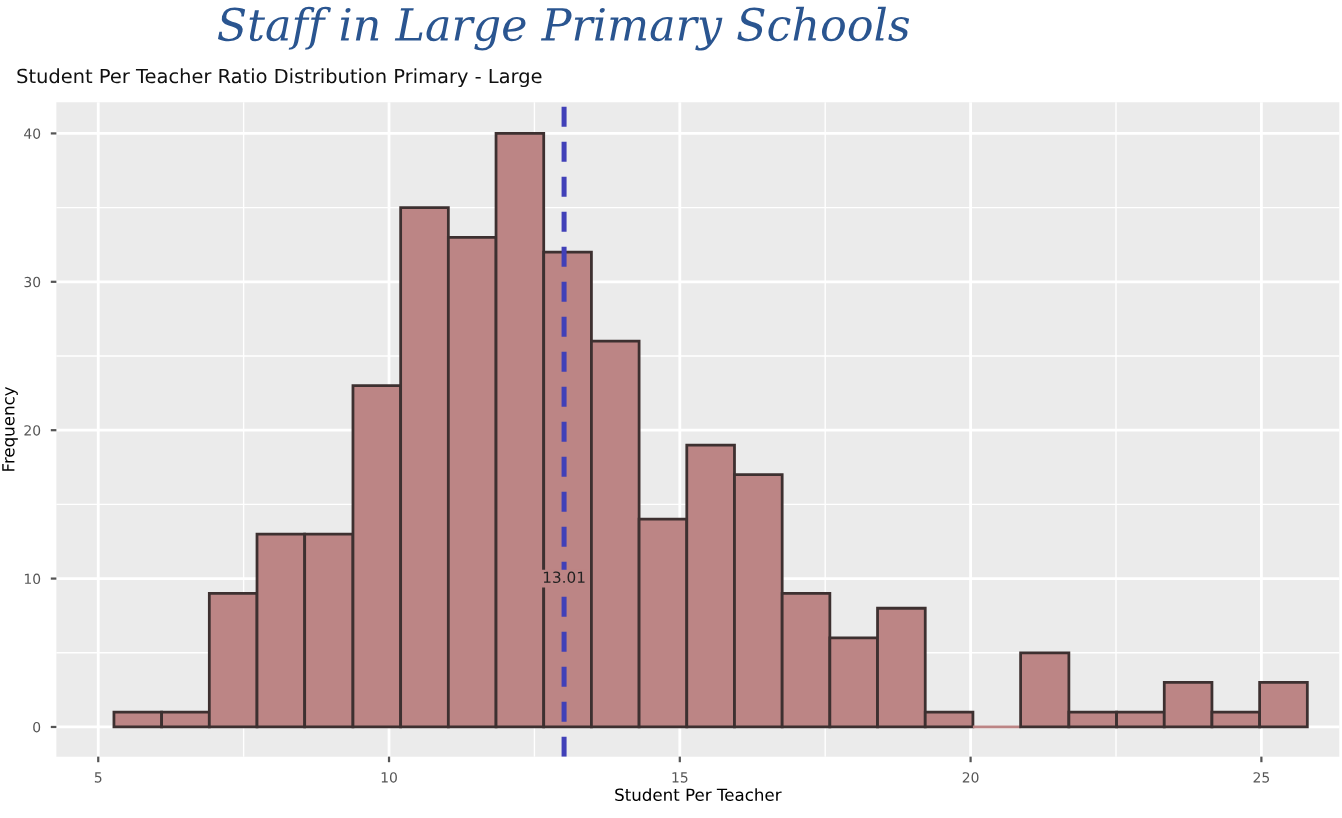  I want to click on chart-subtitle: Student Per Teacher Ratio Distribution Primary - Large, so click(279, 78).